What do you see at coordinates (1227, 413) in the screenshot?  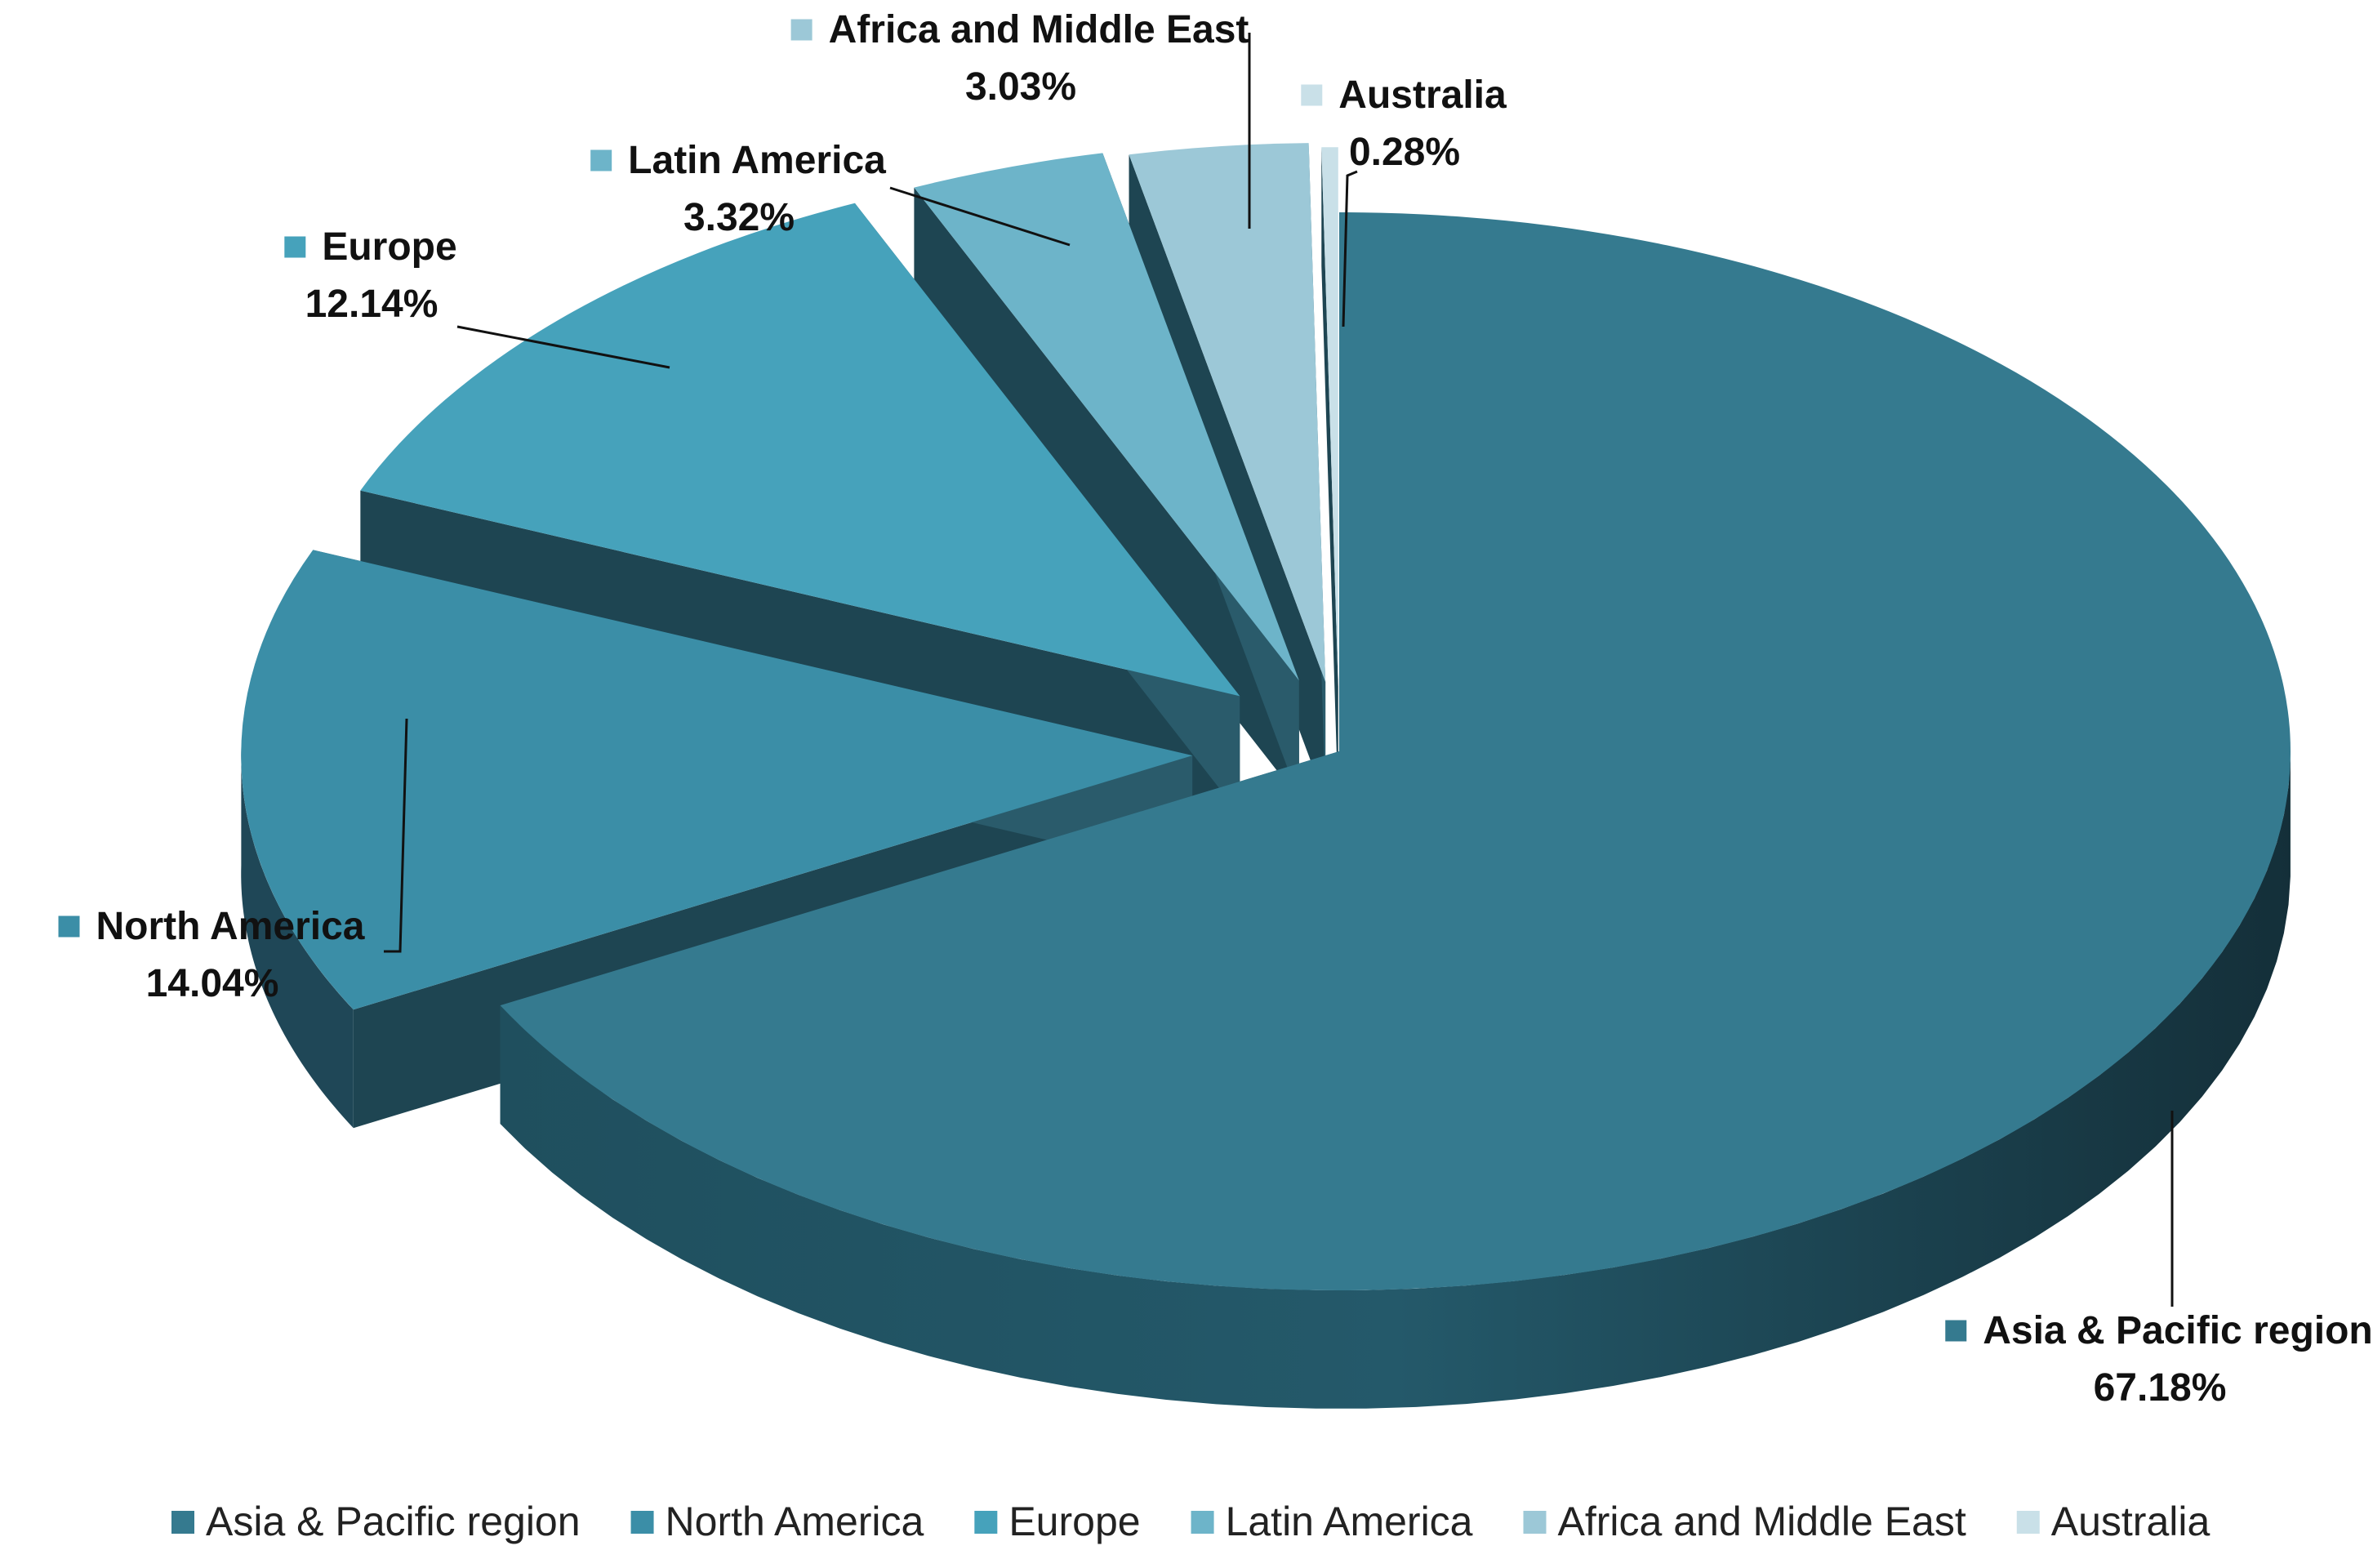 I see `slice-africa-and-middle-east` at bounding box center [1227, 413].